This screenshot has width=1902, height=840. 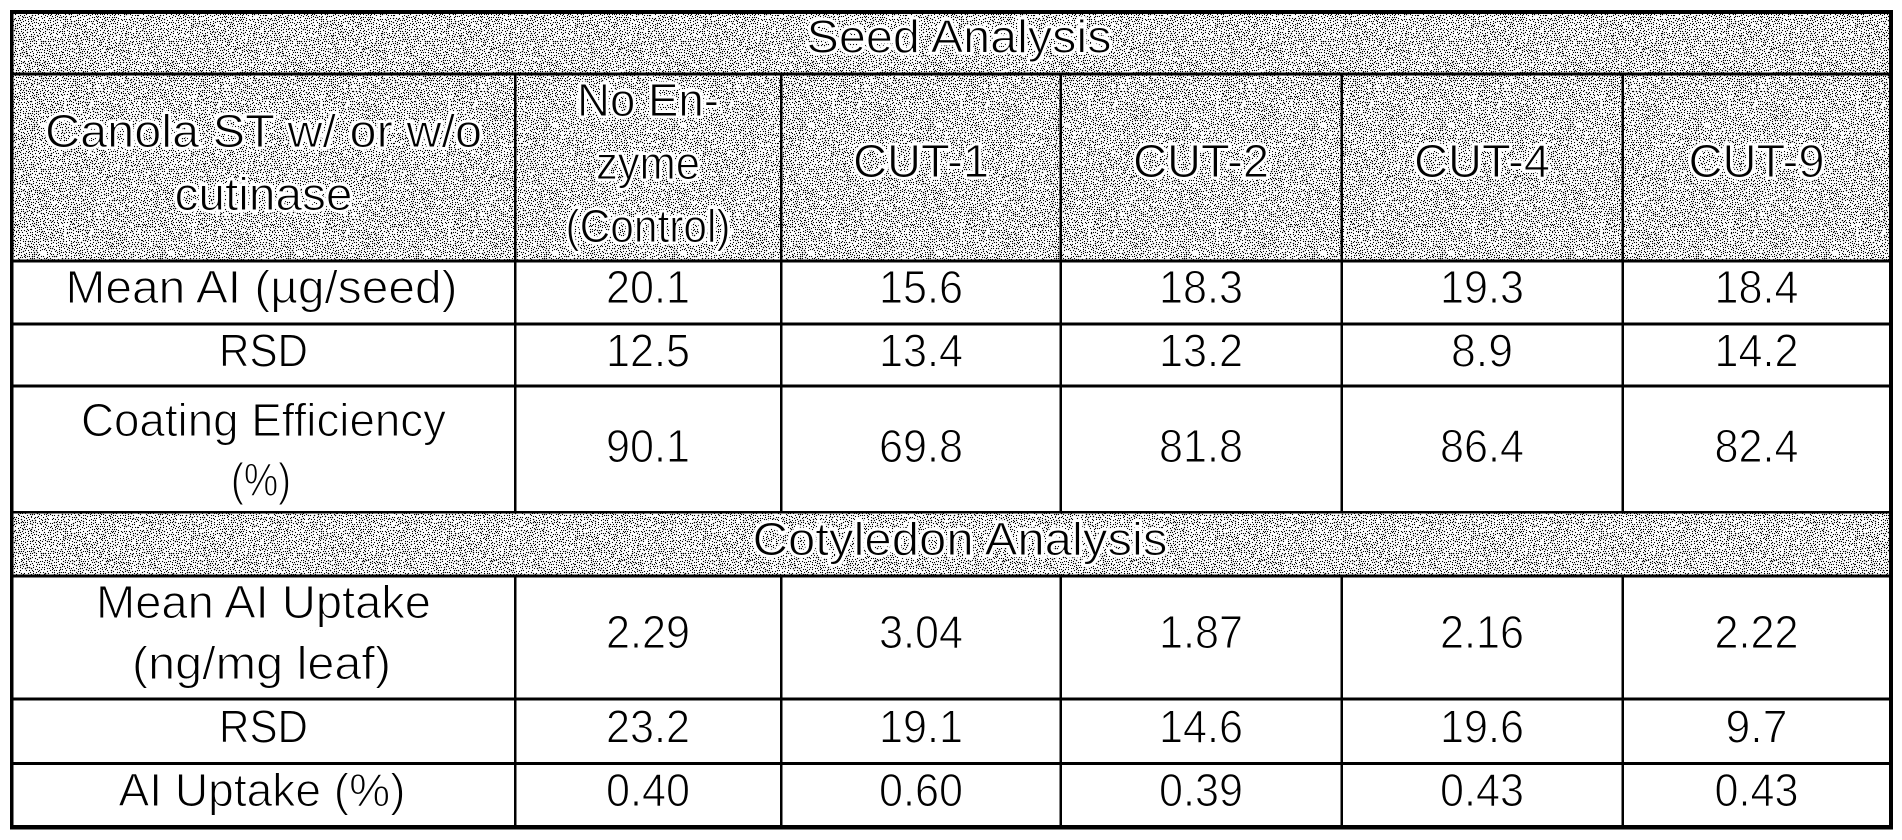 What do you see at coordinates (264, 194) in the screenshot?
I see `svg-text: cutinase` at bounding box center [264, 194].